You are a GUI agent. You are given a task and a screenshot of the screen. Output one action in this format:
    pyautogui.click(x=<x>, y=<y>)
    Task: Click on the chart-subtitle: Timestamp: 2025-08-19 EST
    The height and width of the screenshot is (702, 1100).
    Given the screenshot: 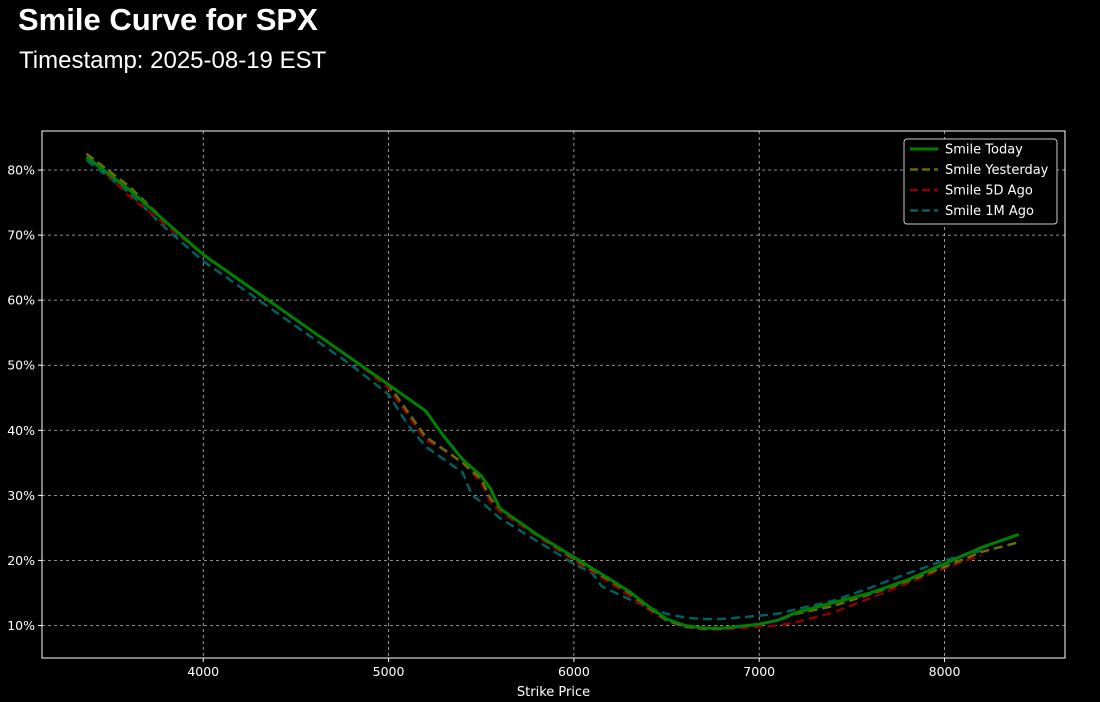 What is the action you would take?
    pyautogui.click(x=173, y=60)
    